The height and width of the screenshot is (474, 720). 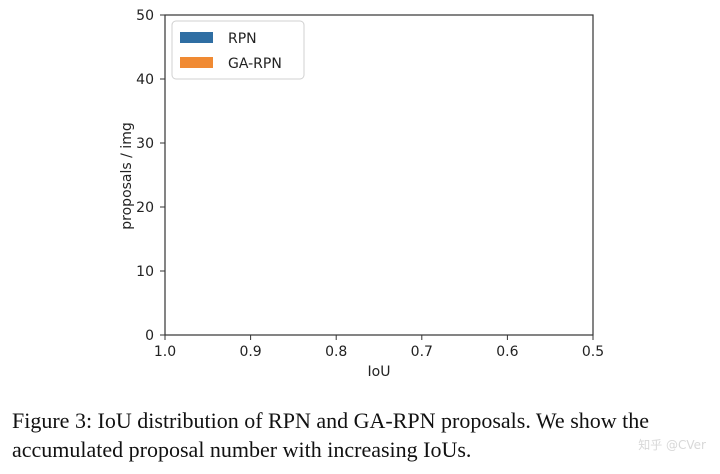 What do you see at coordinates (422, 352) in the screenshot?
I see `x-tick-label: 0.7` at bounding box center [422, 352].